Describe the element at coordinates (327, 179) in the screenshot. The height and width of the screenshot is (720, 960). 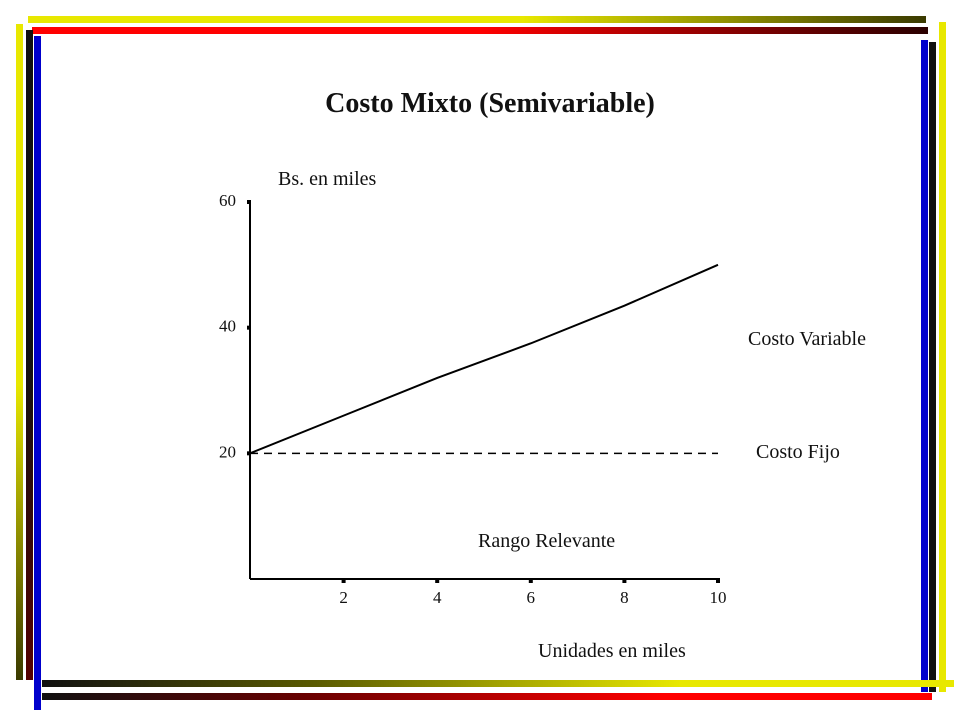
I see `y-axis-label: Bs. en miles` at that location.